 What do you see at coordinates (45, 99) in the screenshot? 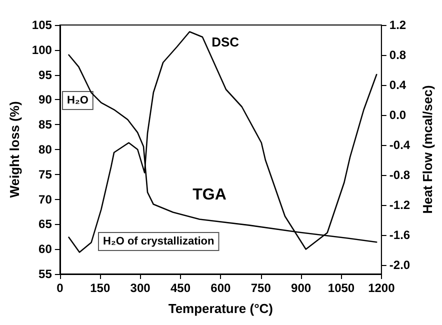
I see `y-tick-label: 90` at bounding box center [45, 99].